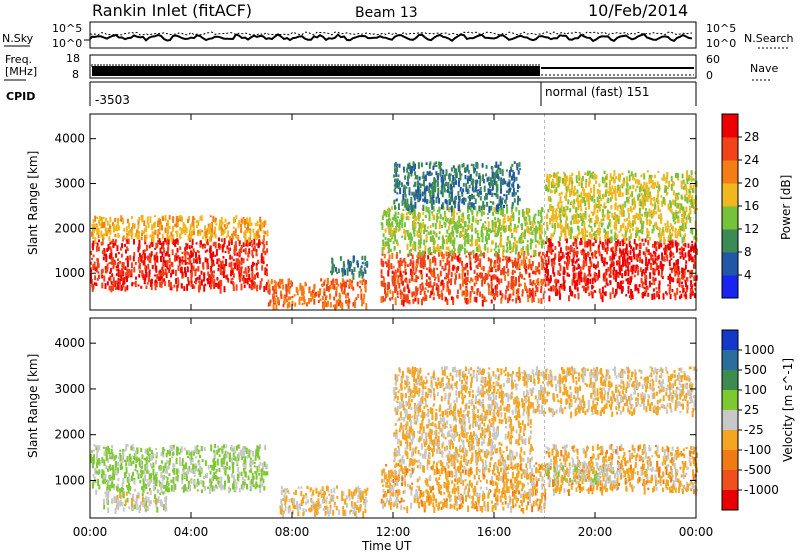  I want to click on freq-tick-bottom: 8, so click(75, 74).